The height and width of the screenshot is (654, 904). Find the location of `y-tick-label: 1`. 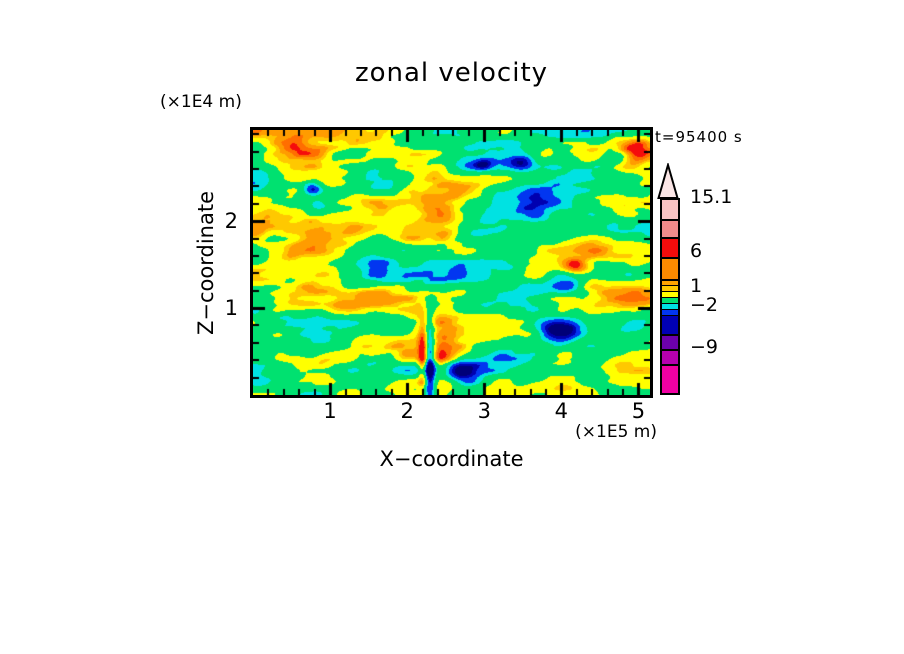

y-tick-label: 1 is located at coordinates (231, 308).